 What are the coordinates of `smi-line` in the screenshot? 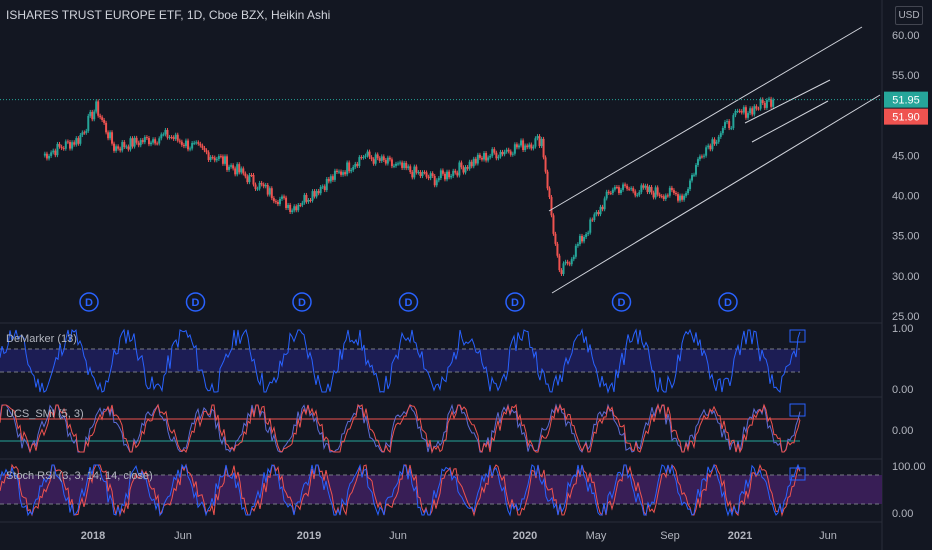 It's located at (400, 428).